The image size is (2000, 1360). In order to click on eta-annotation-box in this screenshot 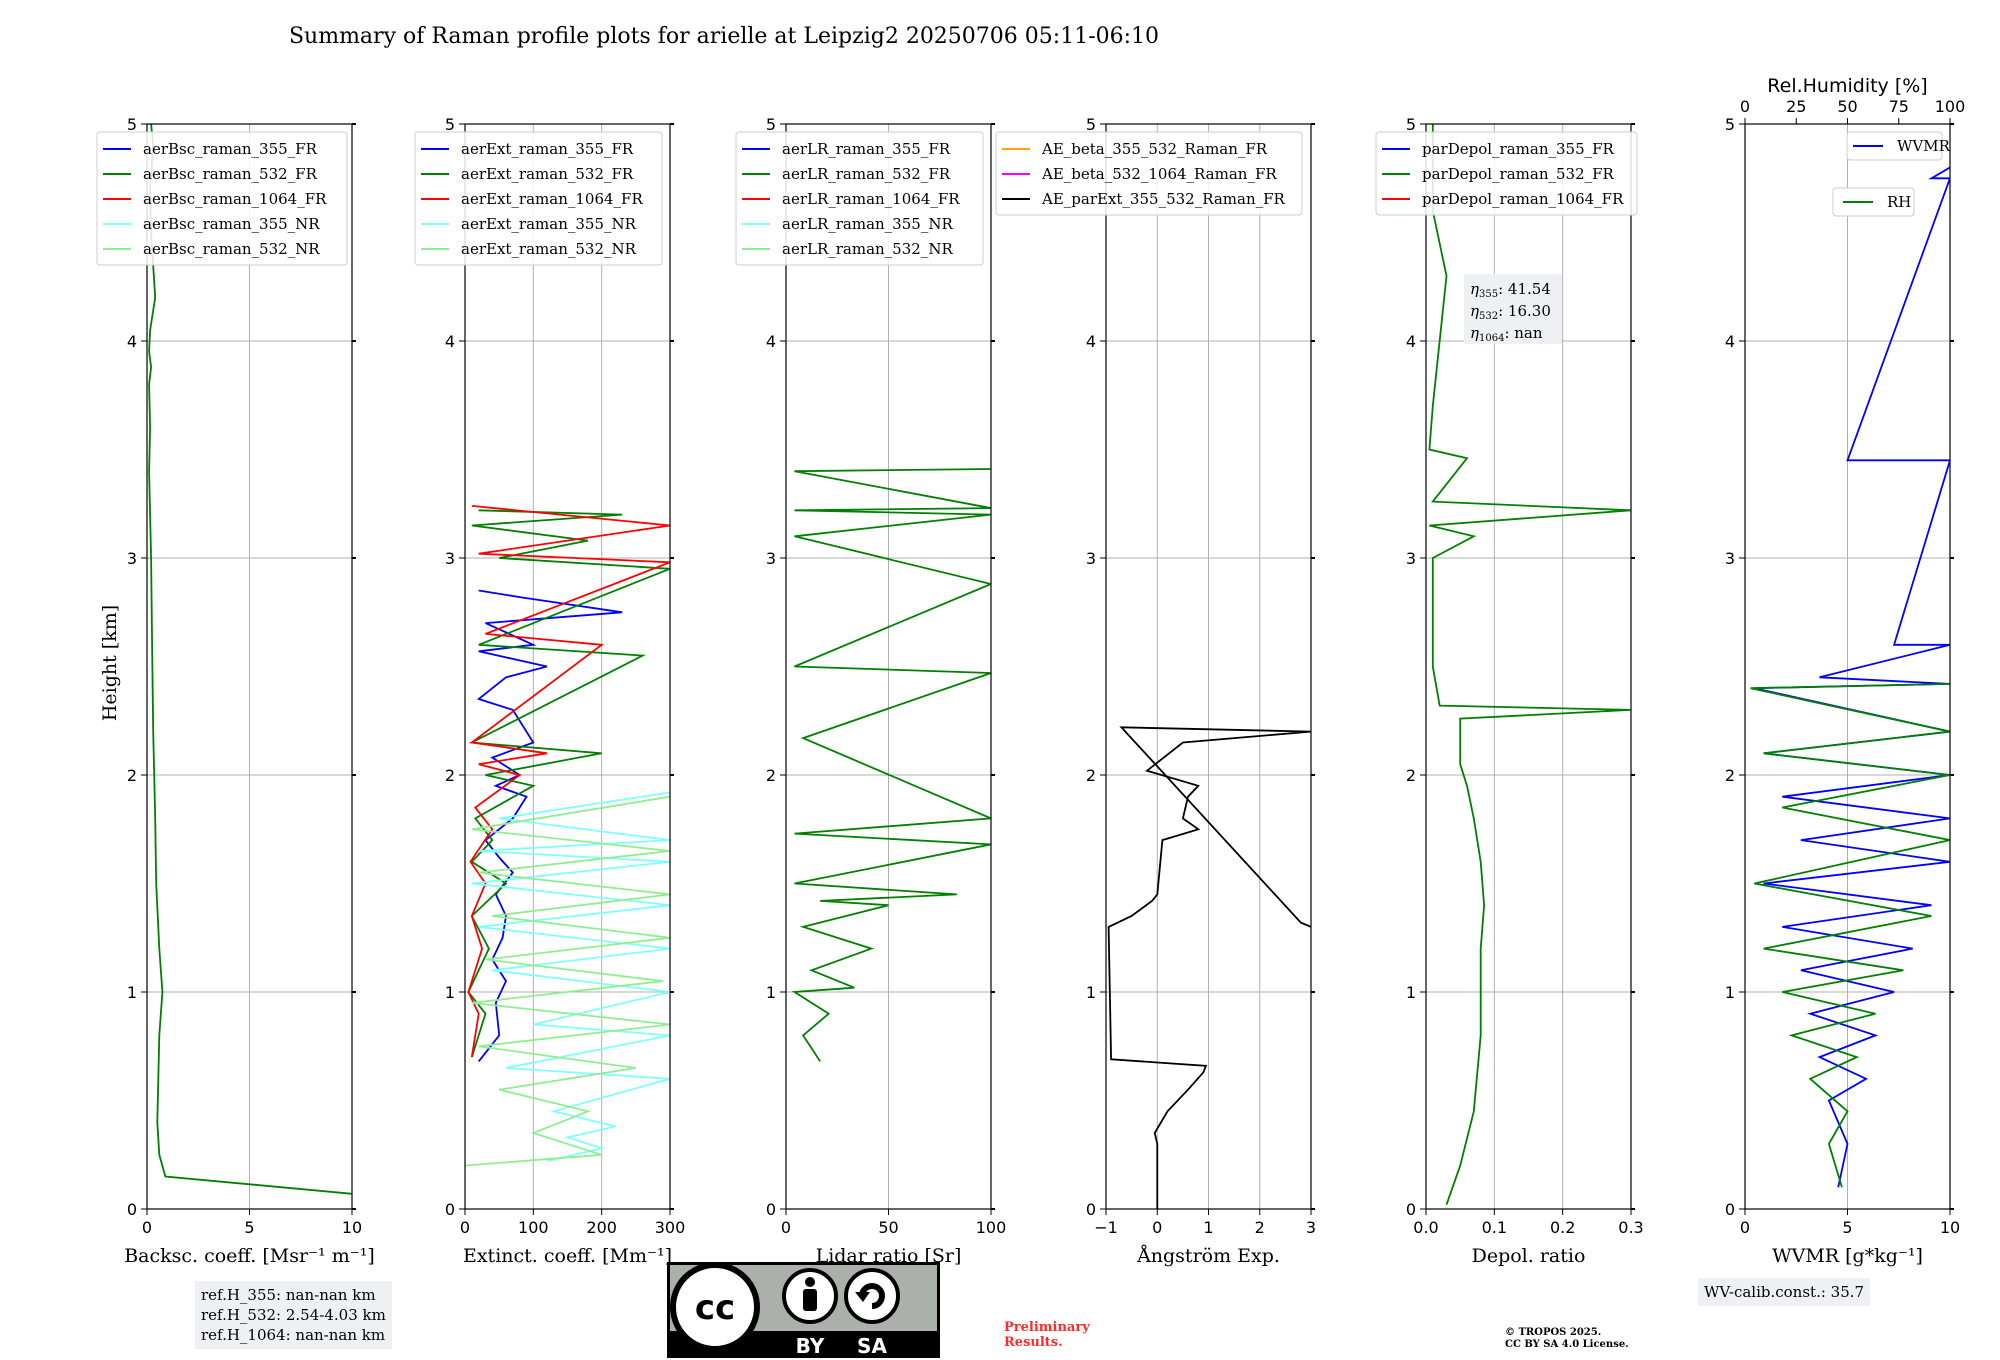, I will do `click(1513, 309)`.